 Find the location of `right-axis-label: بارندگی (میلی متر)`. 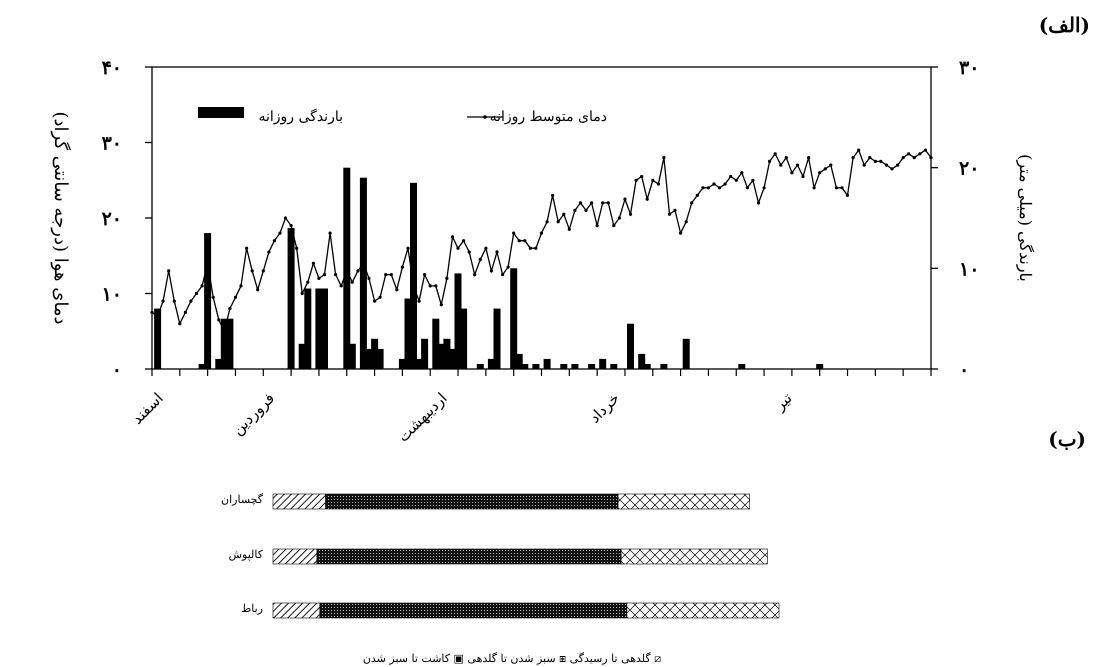

right-axis-label: بارندگی (میلی متر) is located at coordinates (1025, 218).